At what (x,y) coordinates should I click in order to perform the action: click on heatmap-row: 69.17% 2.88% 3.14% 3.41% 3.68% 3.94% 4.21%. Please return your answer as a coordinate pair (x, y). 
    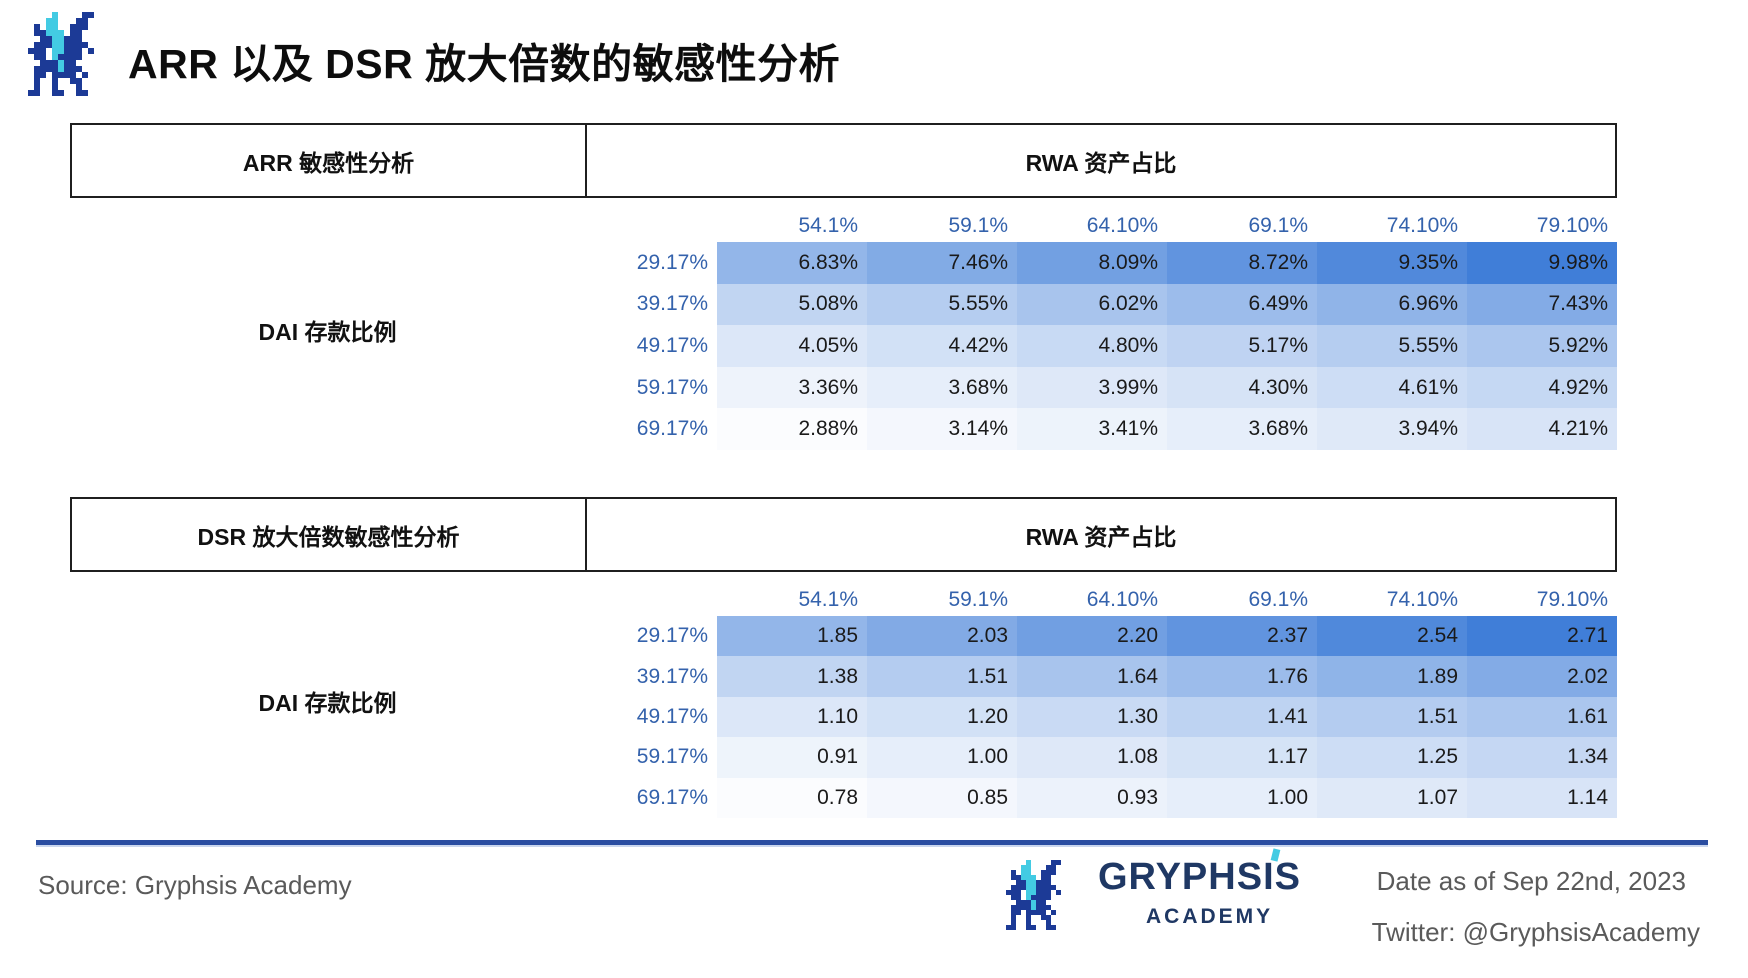
    Looking at the image, I should click on (1101, 429).